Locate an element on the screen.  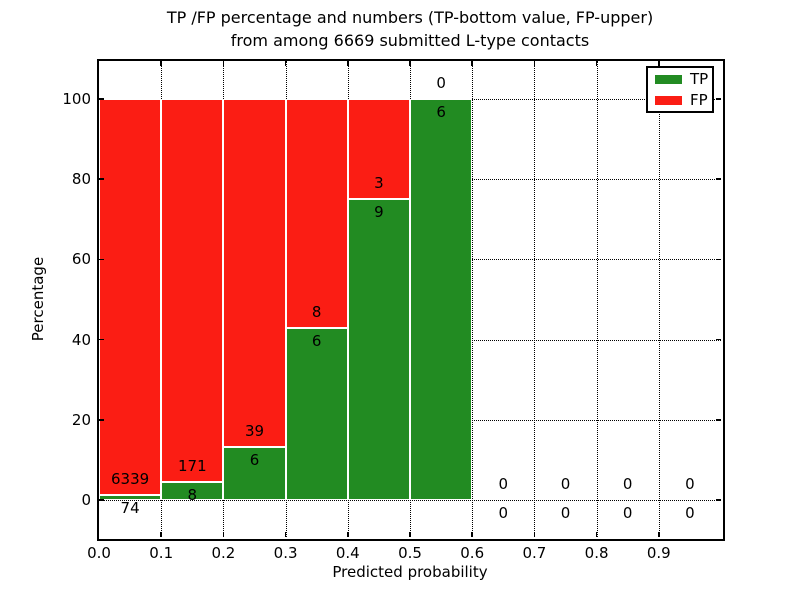
y-tick-label: 20 is located at coordinates (81, 419).